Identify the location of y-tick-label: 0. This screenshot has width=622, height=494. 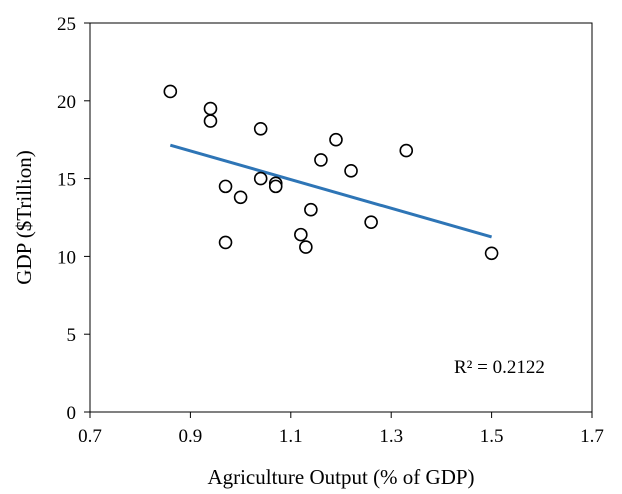
(72, 413).